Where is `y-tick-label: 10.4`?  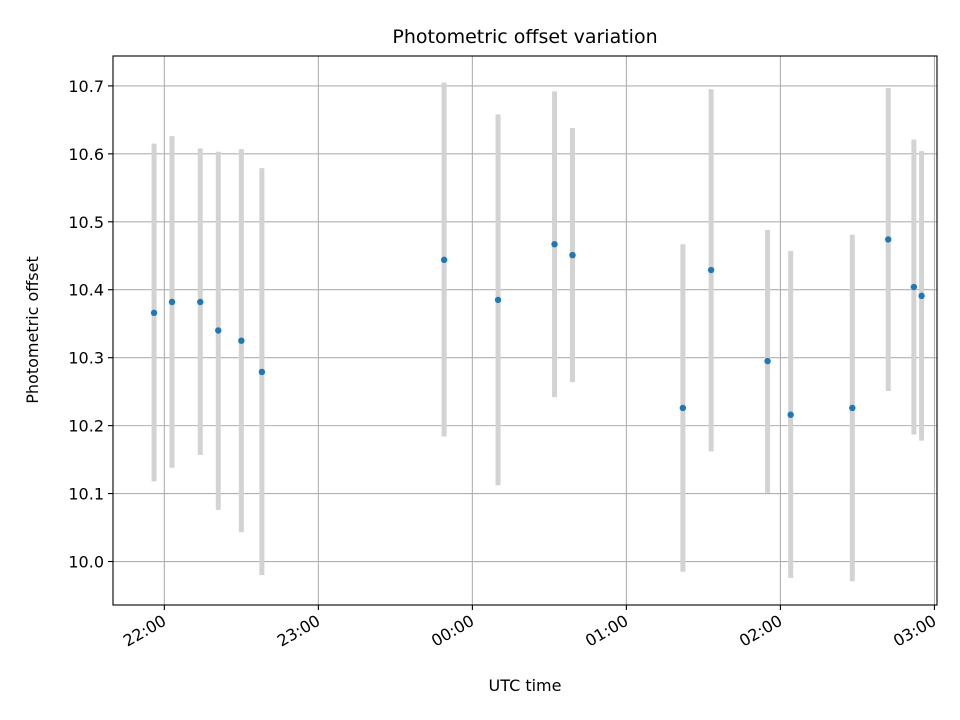 y-tick-label: 10.4 is located at coordinates (86, 290).